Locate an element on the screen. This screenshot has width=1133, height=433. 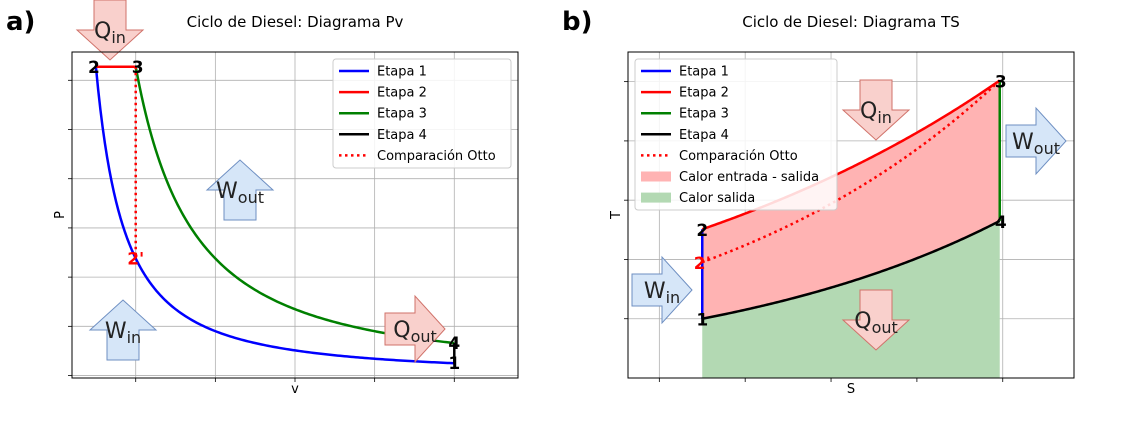
chart-title: Ciclo de Diesel: Diagrama TS is located at coordinates (851, 22).